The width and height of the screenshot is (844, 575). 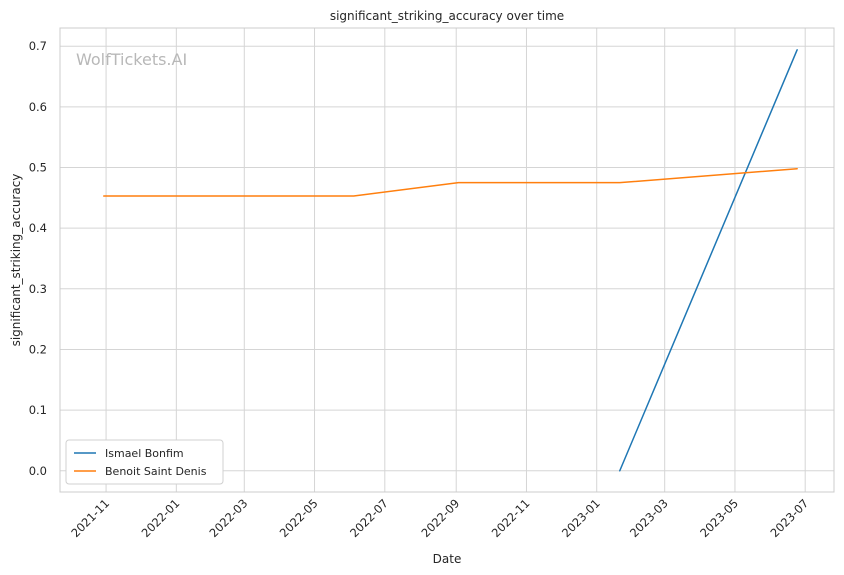 I want to click on legend-label: Benoit Saint Denis, so click(x=156, y=471).